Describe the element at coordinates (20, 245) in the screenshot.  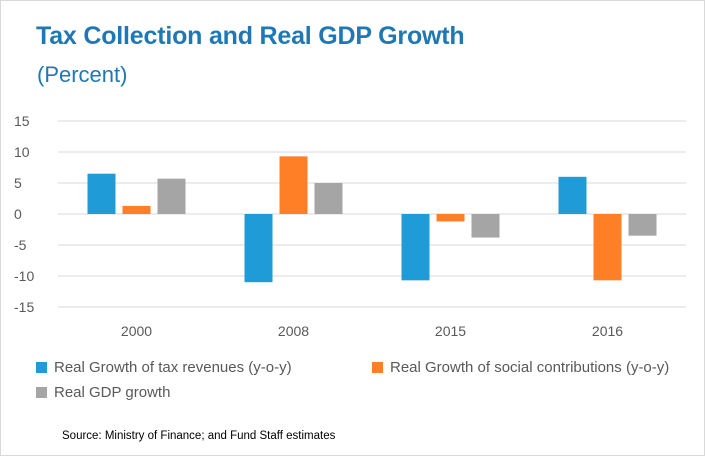
I see `y-tick-label: -5` at that location.